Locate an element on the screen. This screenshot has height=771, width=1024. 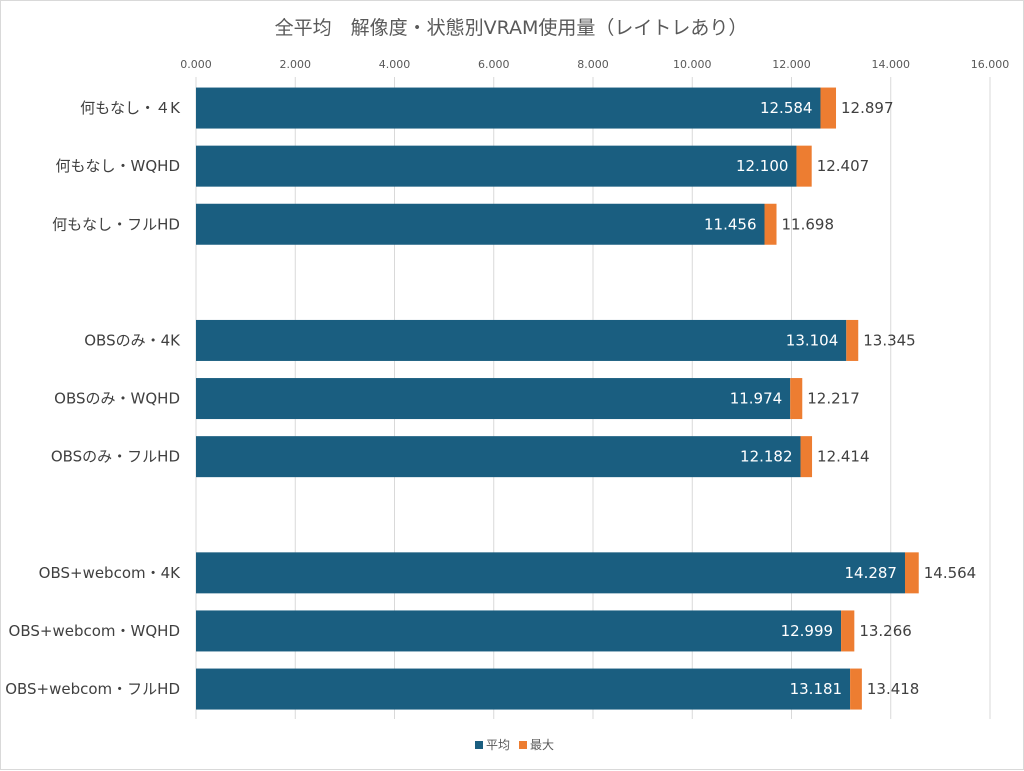
data-label-average: 12.999 is located at coordinates (807, 631).